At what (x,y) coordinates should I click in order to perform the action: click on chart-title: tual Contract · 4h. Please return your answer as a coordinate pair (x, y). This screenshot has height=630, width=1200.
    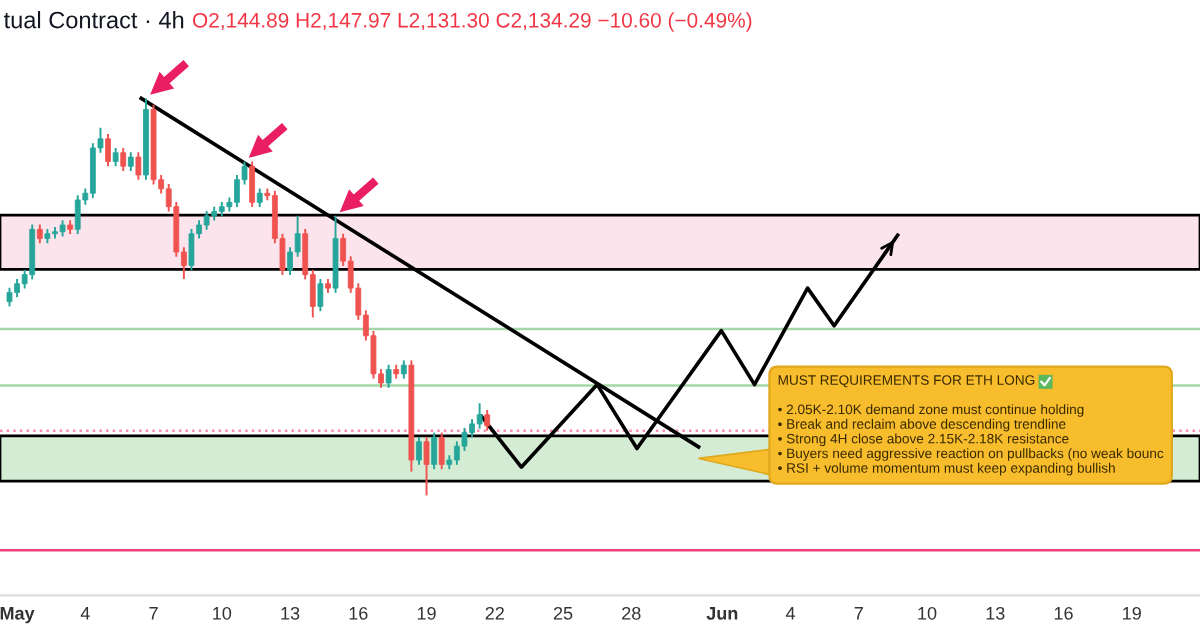
    Looking at the image, I should click on (93, 20).